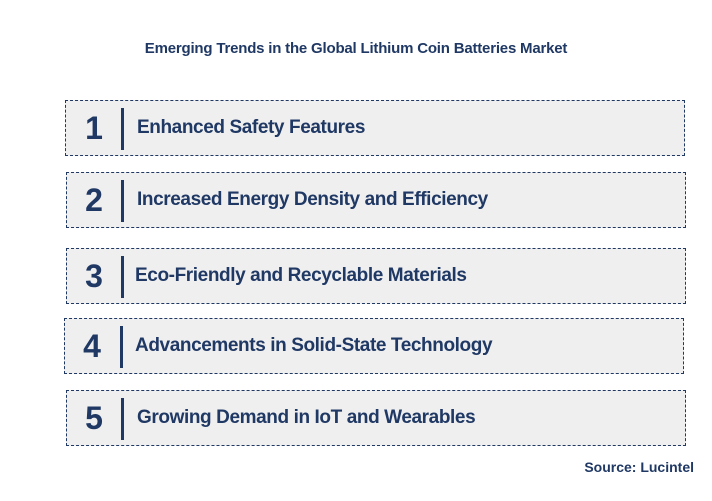  I want to click on trend-item-1: 1 Enhanced Safety Features, so click(375, 128).